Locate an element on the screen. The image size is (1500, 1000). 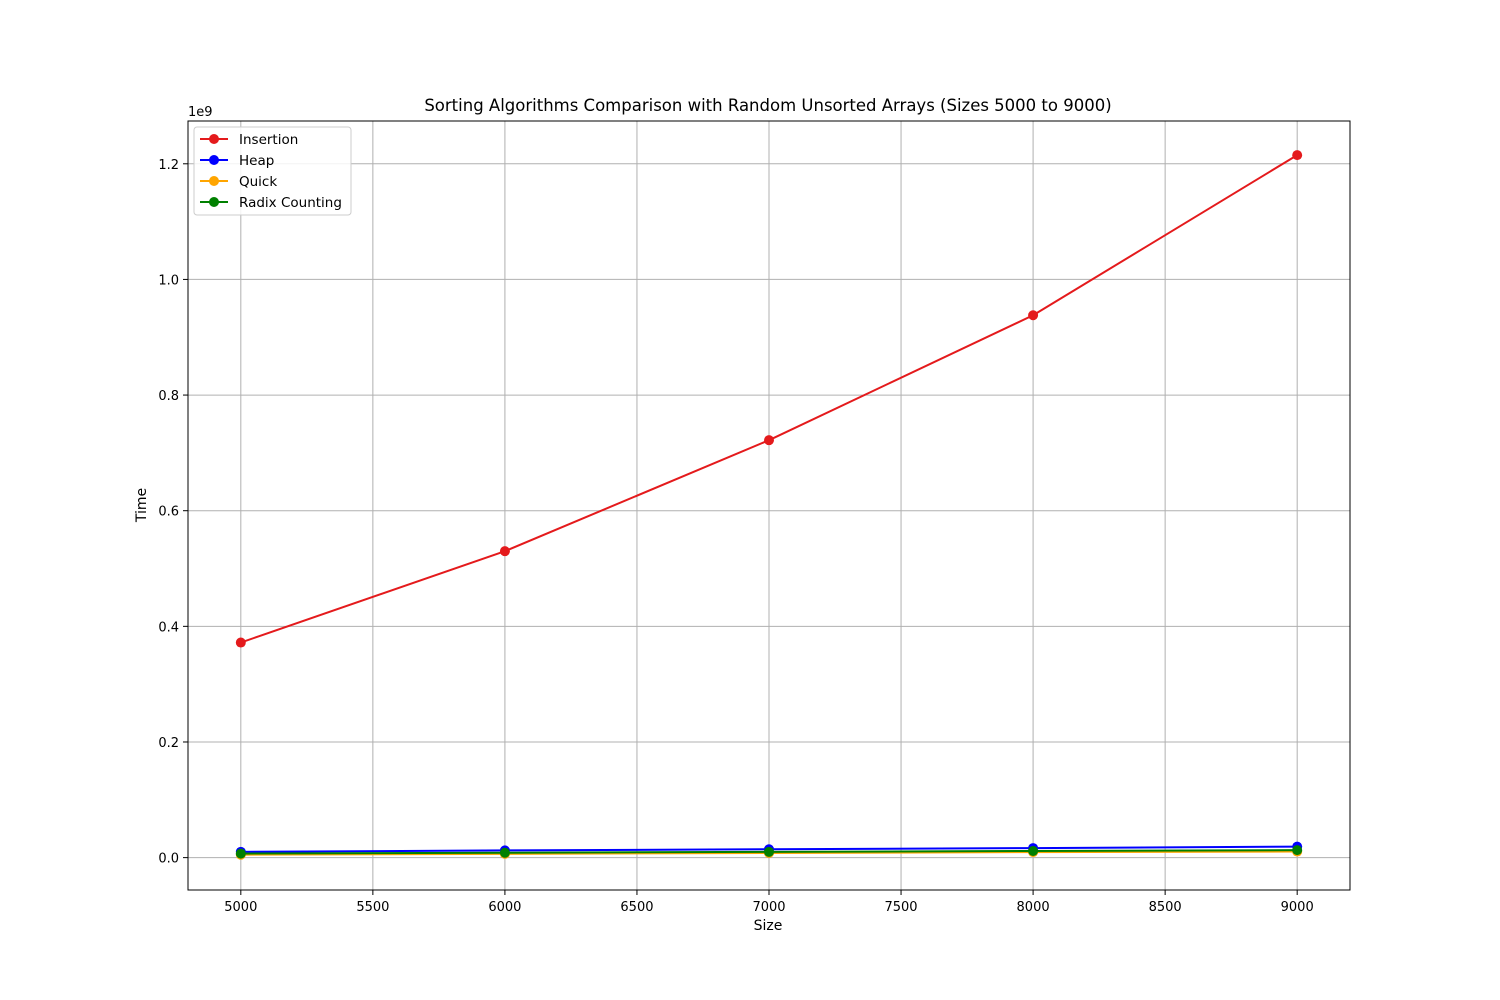
x-tick-label: 9000 is located at coordinates (1297, 907).